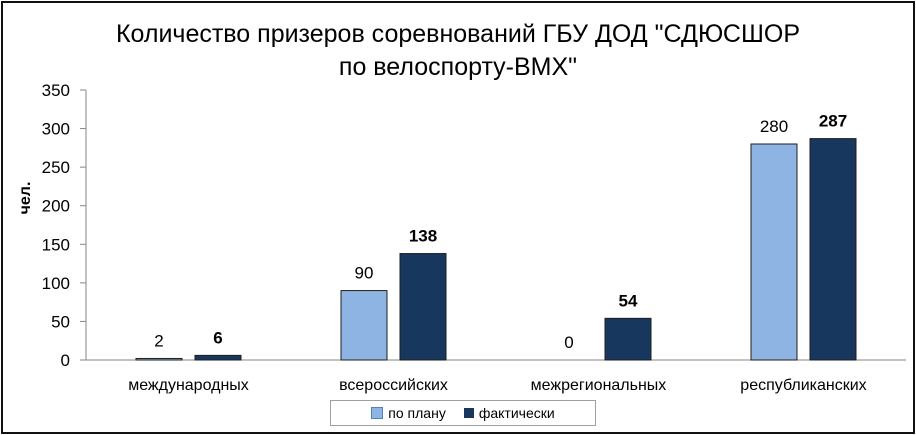  Describe the element at coordinates (803, 385) in the screenshot. I see `x-tick-label: республиканских` at that location.